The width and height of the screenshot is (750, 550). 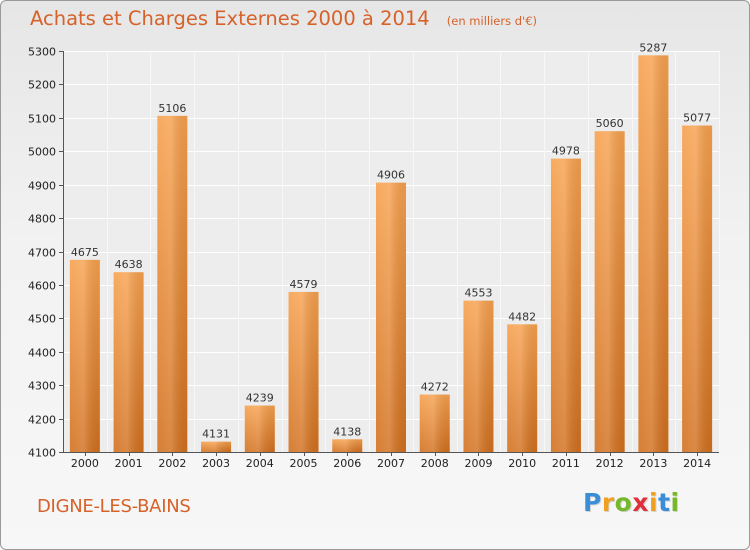 I want to click on x-tick-label: 2010, so click(x=522, y=463).